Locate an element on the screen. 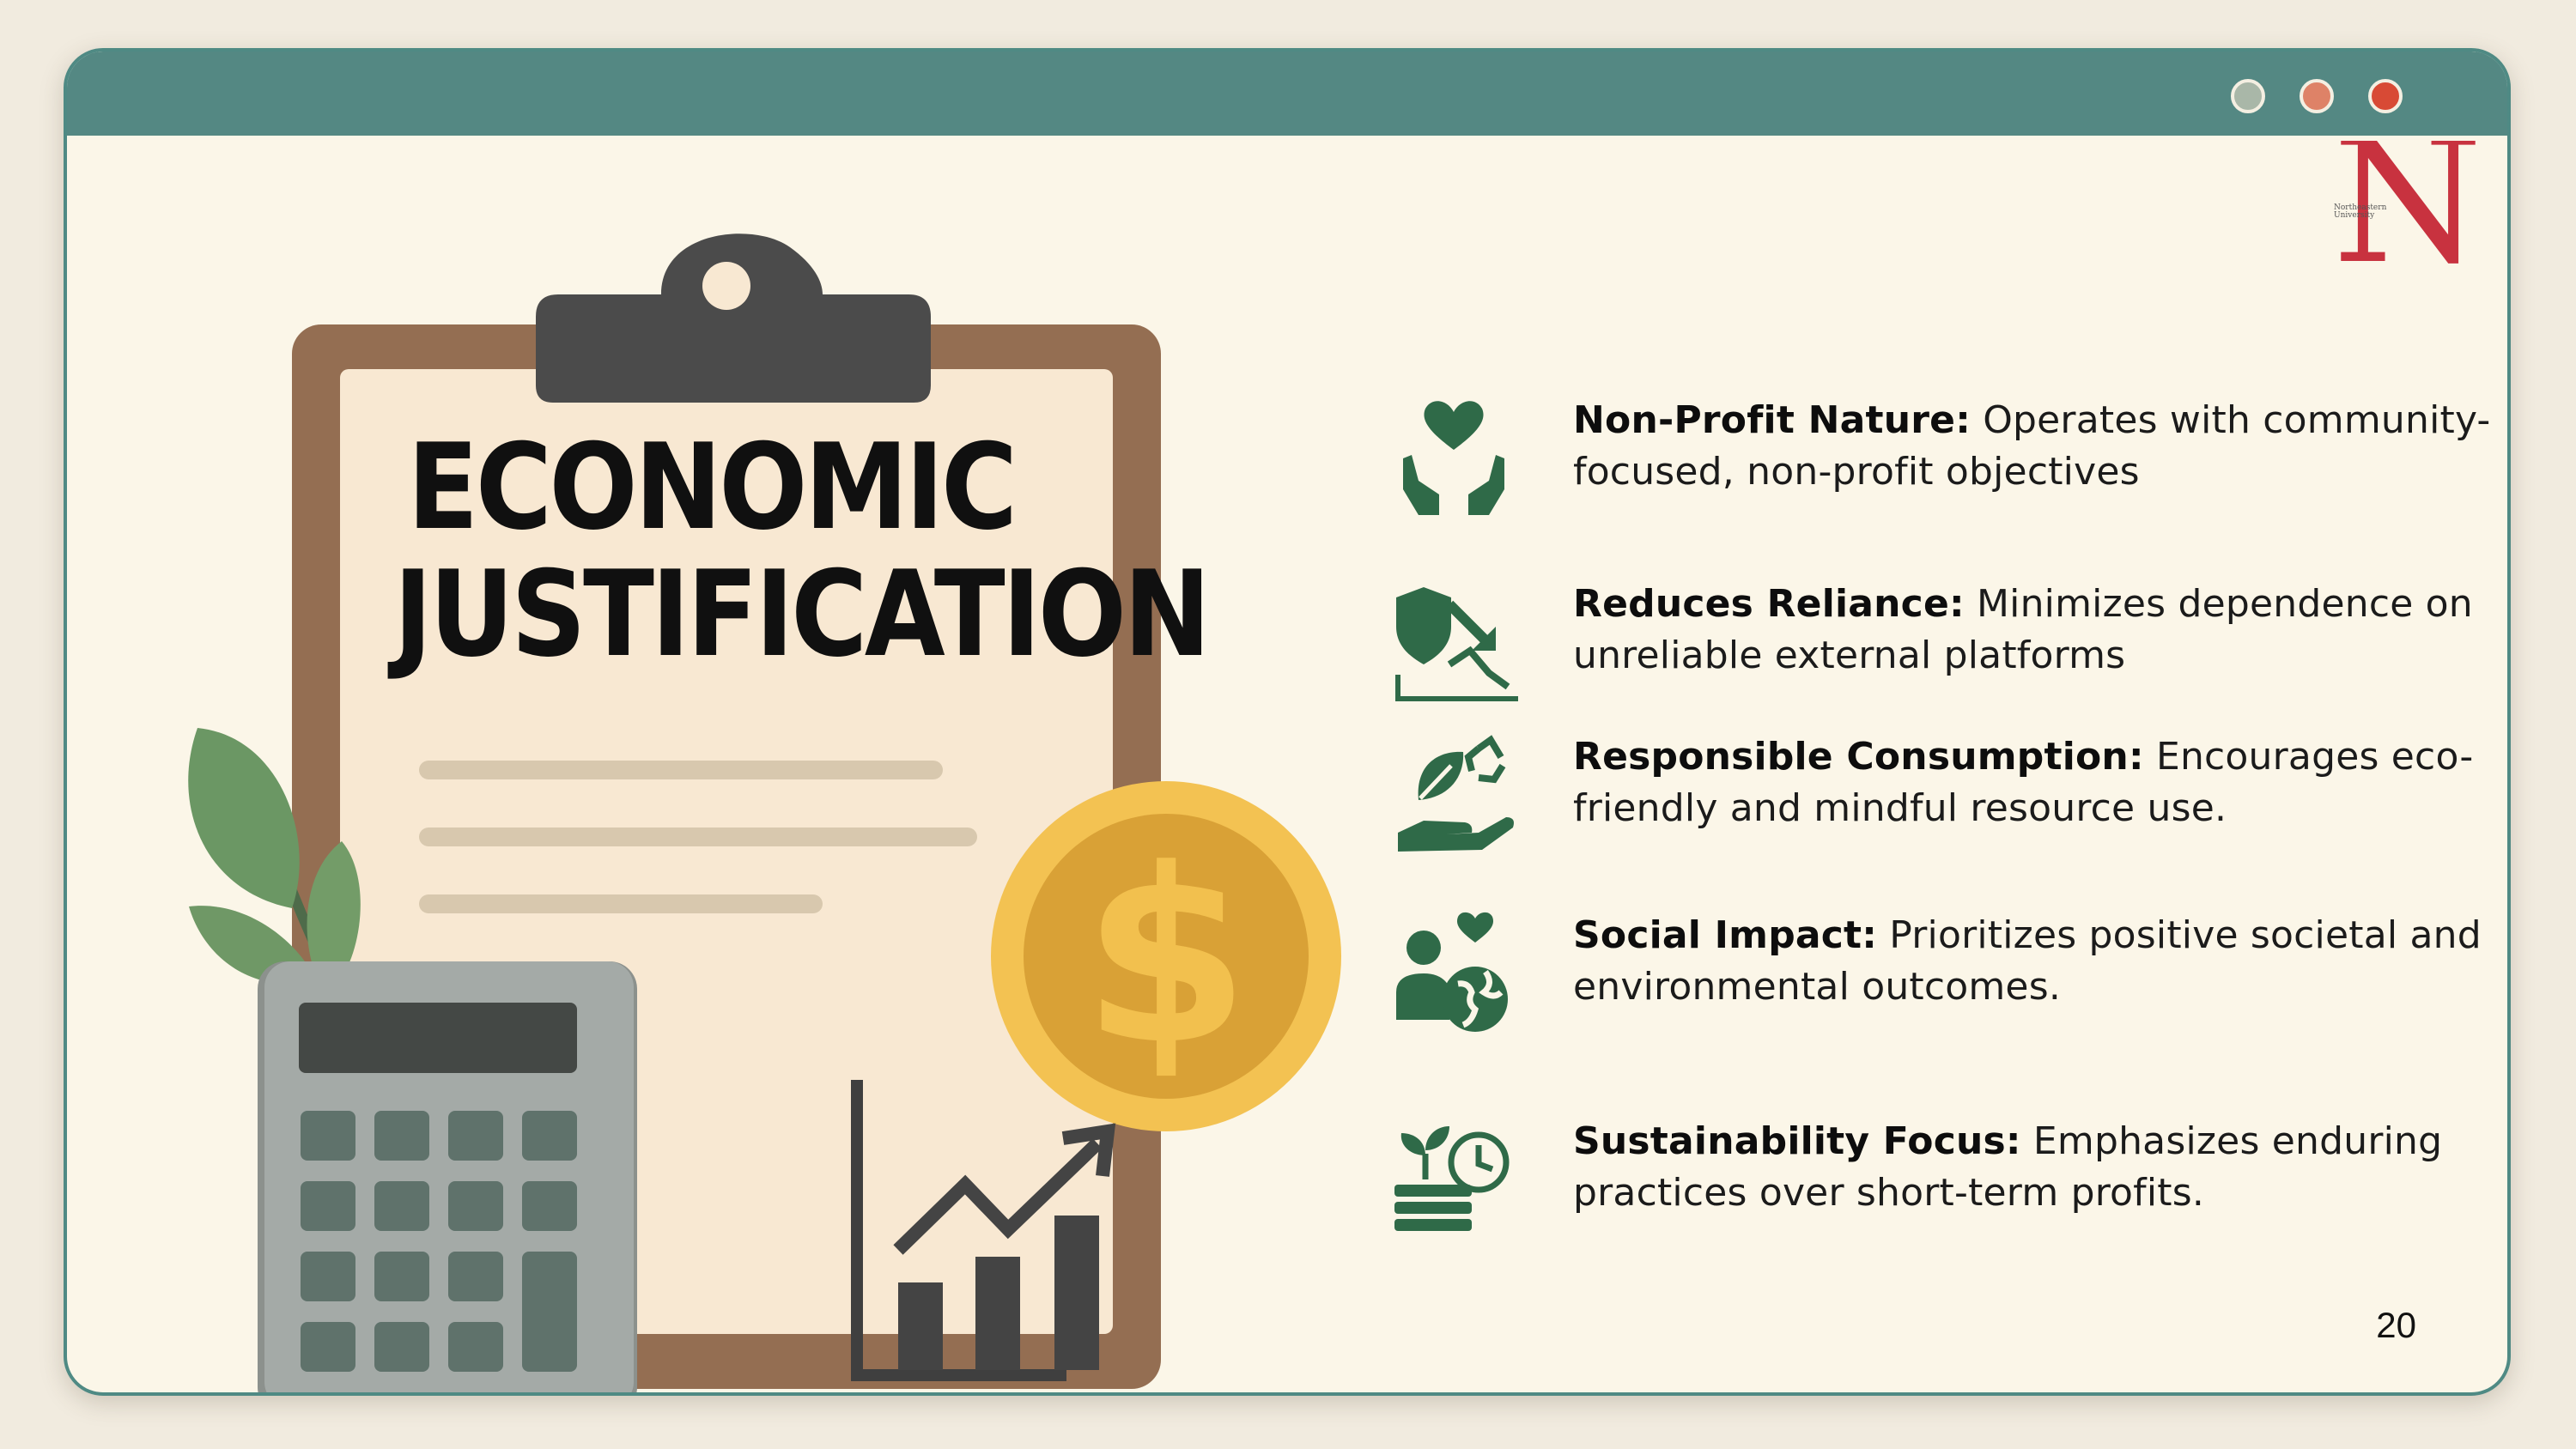 This screenshot has width=2576, height=1449. hand-leaf-recycle-icon is located at coordinates (1456, 793).